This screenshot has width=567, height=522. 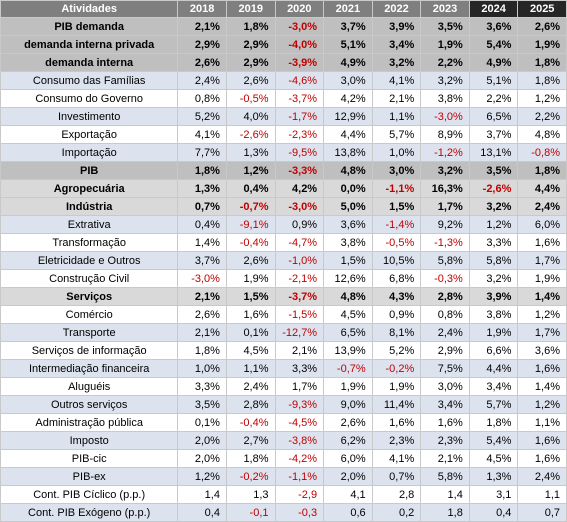 I want to click on table-cell: -2,3%, so click(x=299, y=134).